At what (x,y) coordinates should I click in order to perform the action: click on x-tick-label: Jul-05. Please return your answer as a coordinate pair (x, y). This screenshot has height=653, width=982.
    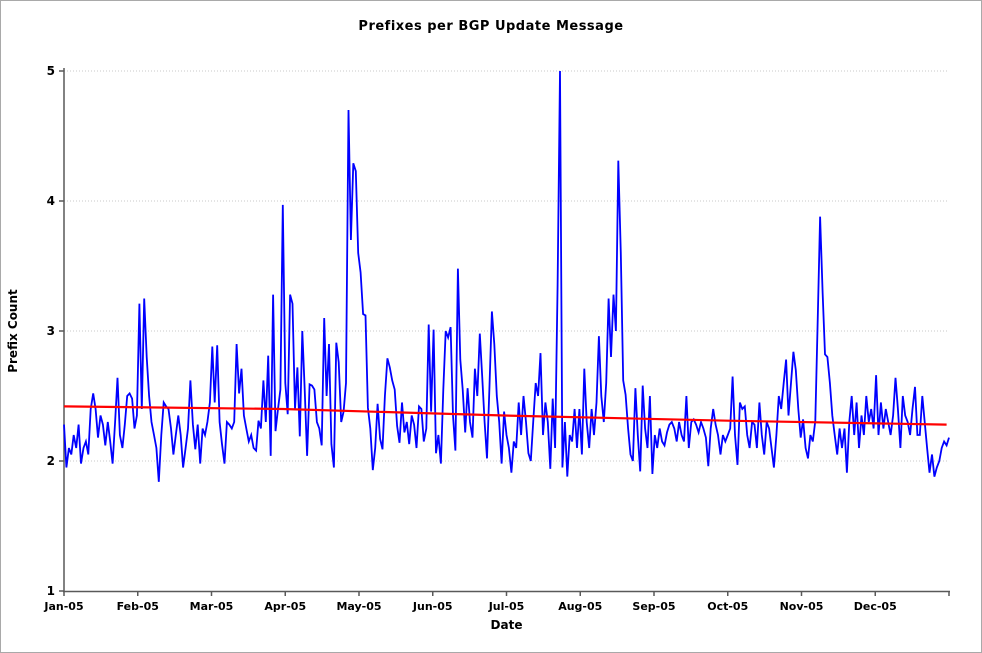
    Looking at the image, I should click on (506, 606).